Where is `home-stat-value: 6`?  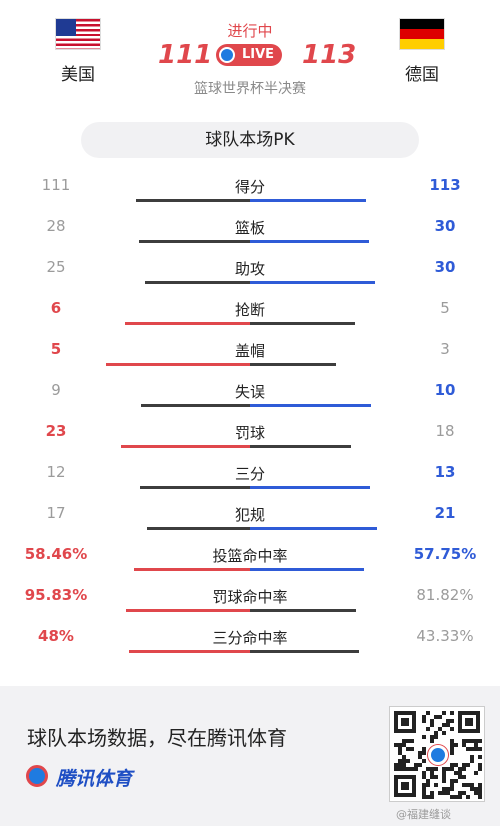
home-stat-value: 6 is located at coordinates (56, 308).